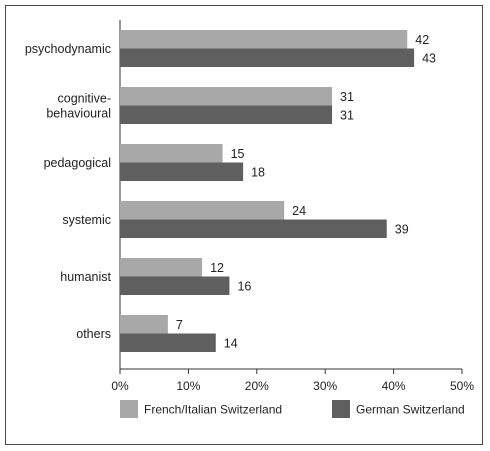 The width and height of the screenshot is (490, 451). Describe the element at coordinates (410, 410) in the screenshot. I see `legend-label: German Switzerland` at that location.